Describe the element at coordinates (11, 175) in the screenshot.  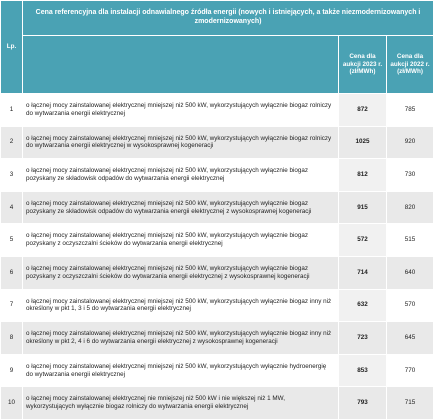
I see `row-number: 3` at that location.